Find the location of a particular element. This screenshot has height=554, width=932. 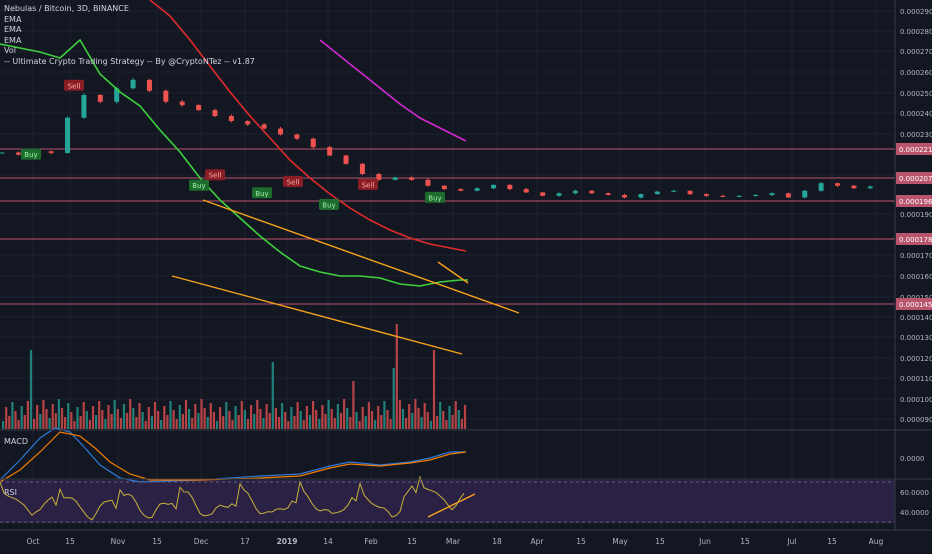

price-marker: 0.0002077 is located at coordinates (914, 178).